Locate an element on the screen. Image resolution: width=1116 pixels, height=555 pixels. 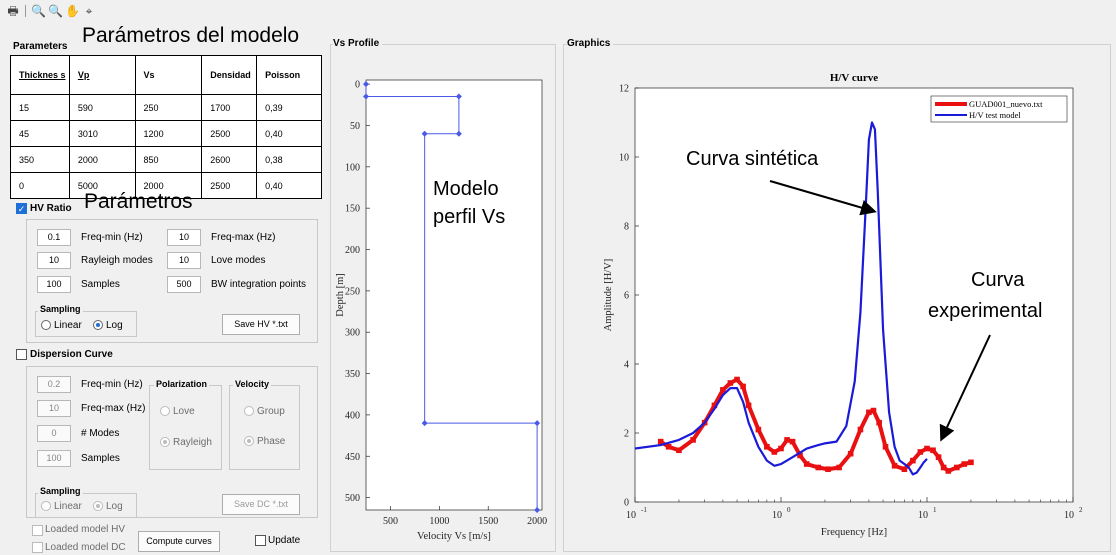
polarization-love-radio is located at coordinates (165, 411).